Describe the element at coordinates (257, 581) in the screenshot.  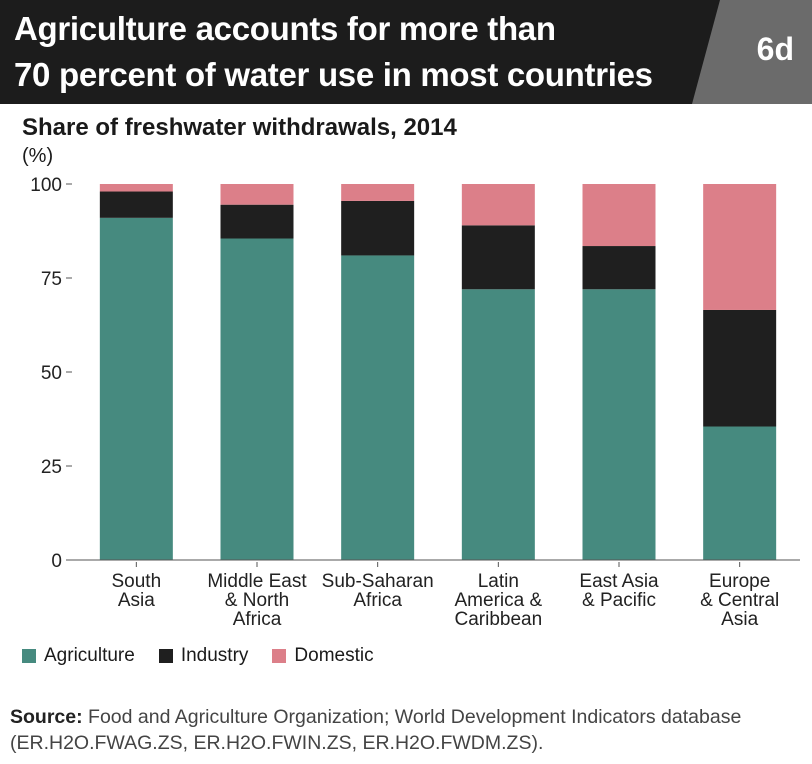
I see `x-tick-label: Middle East` at that location.